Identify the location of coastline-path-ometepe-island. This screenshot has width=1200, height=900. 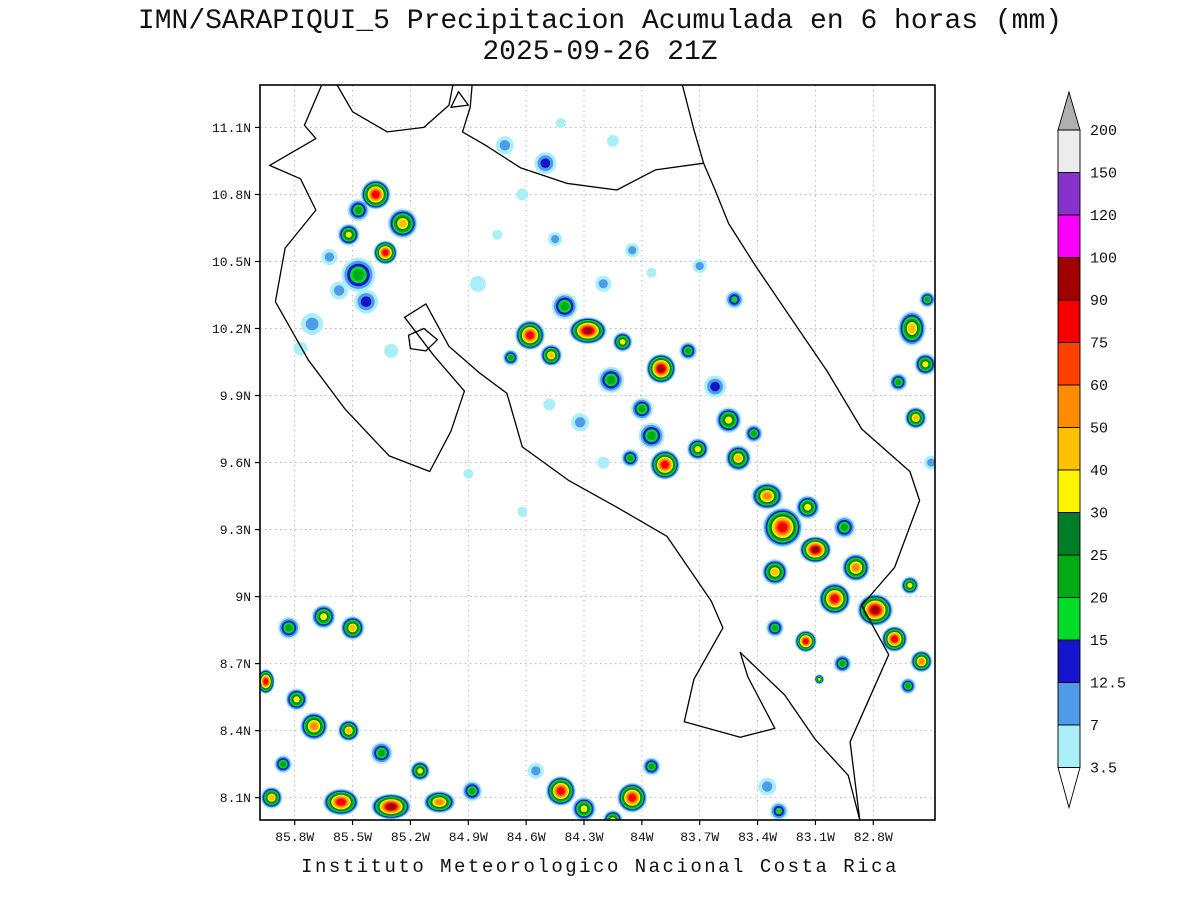
(459, 99).